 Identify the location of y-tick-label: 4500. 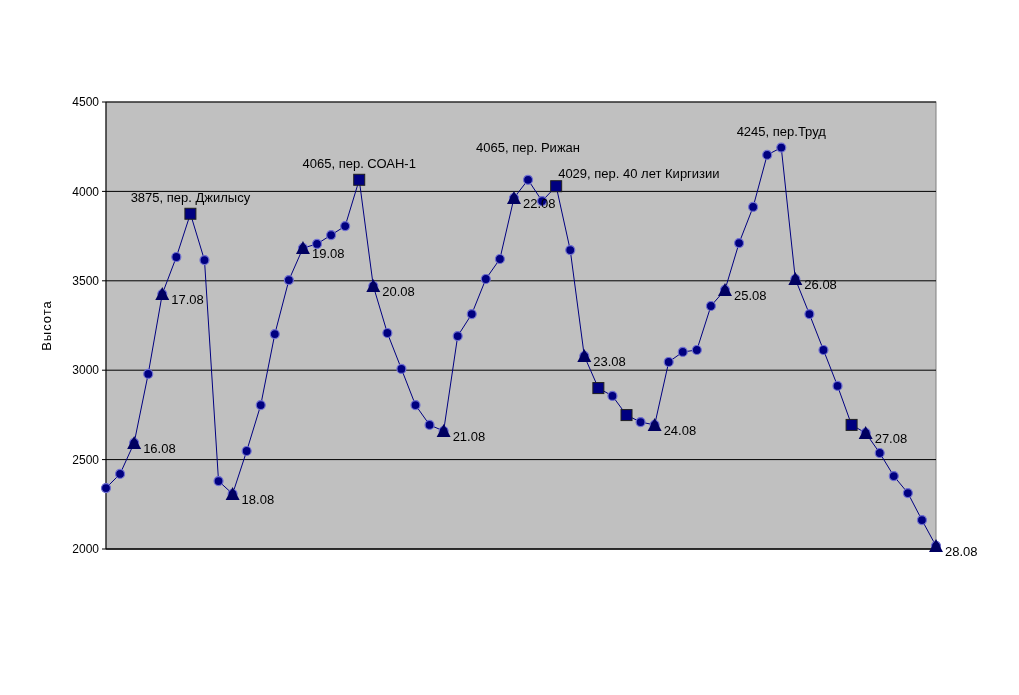
(86, 102).